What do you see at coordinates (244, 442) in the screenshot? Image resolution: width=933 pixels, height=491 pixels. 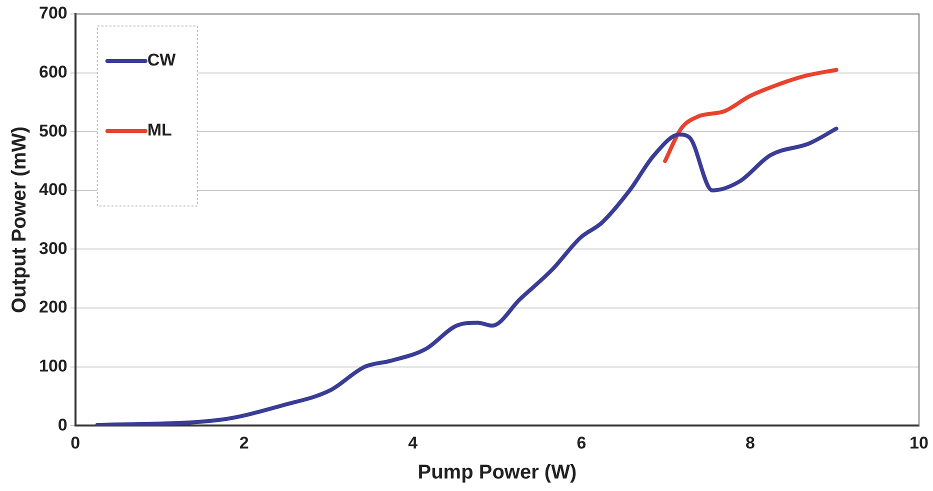 I see `x-tick-label: 2` at bounding box center [244, 442].